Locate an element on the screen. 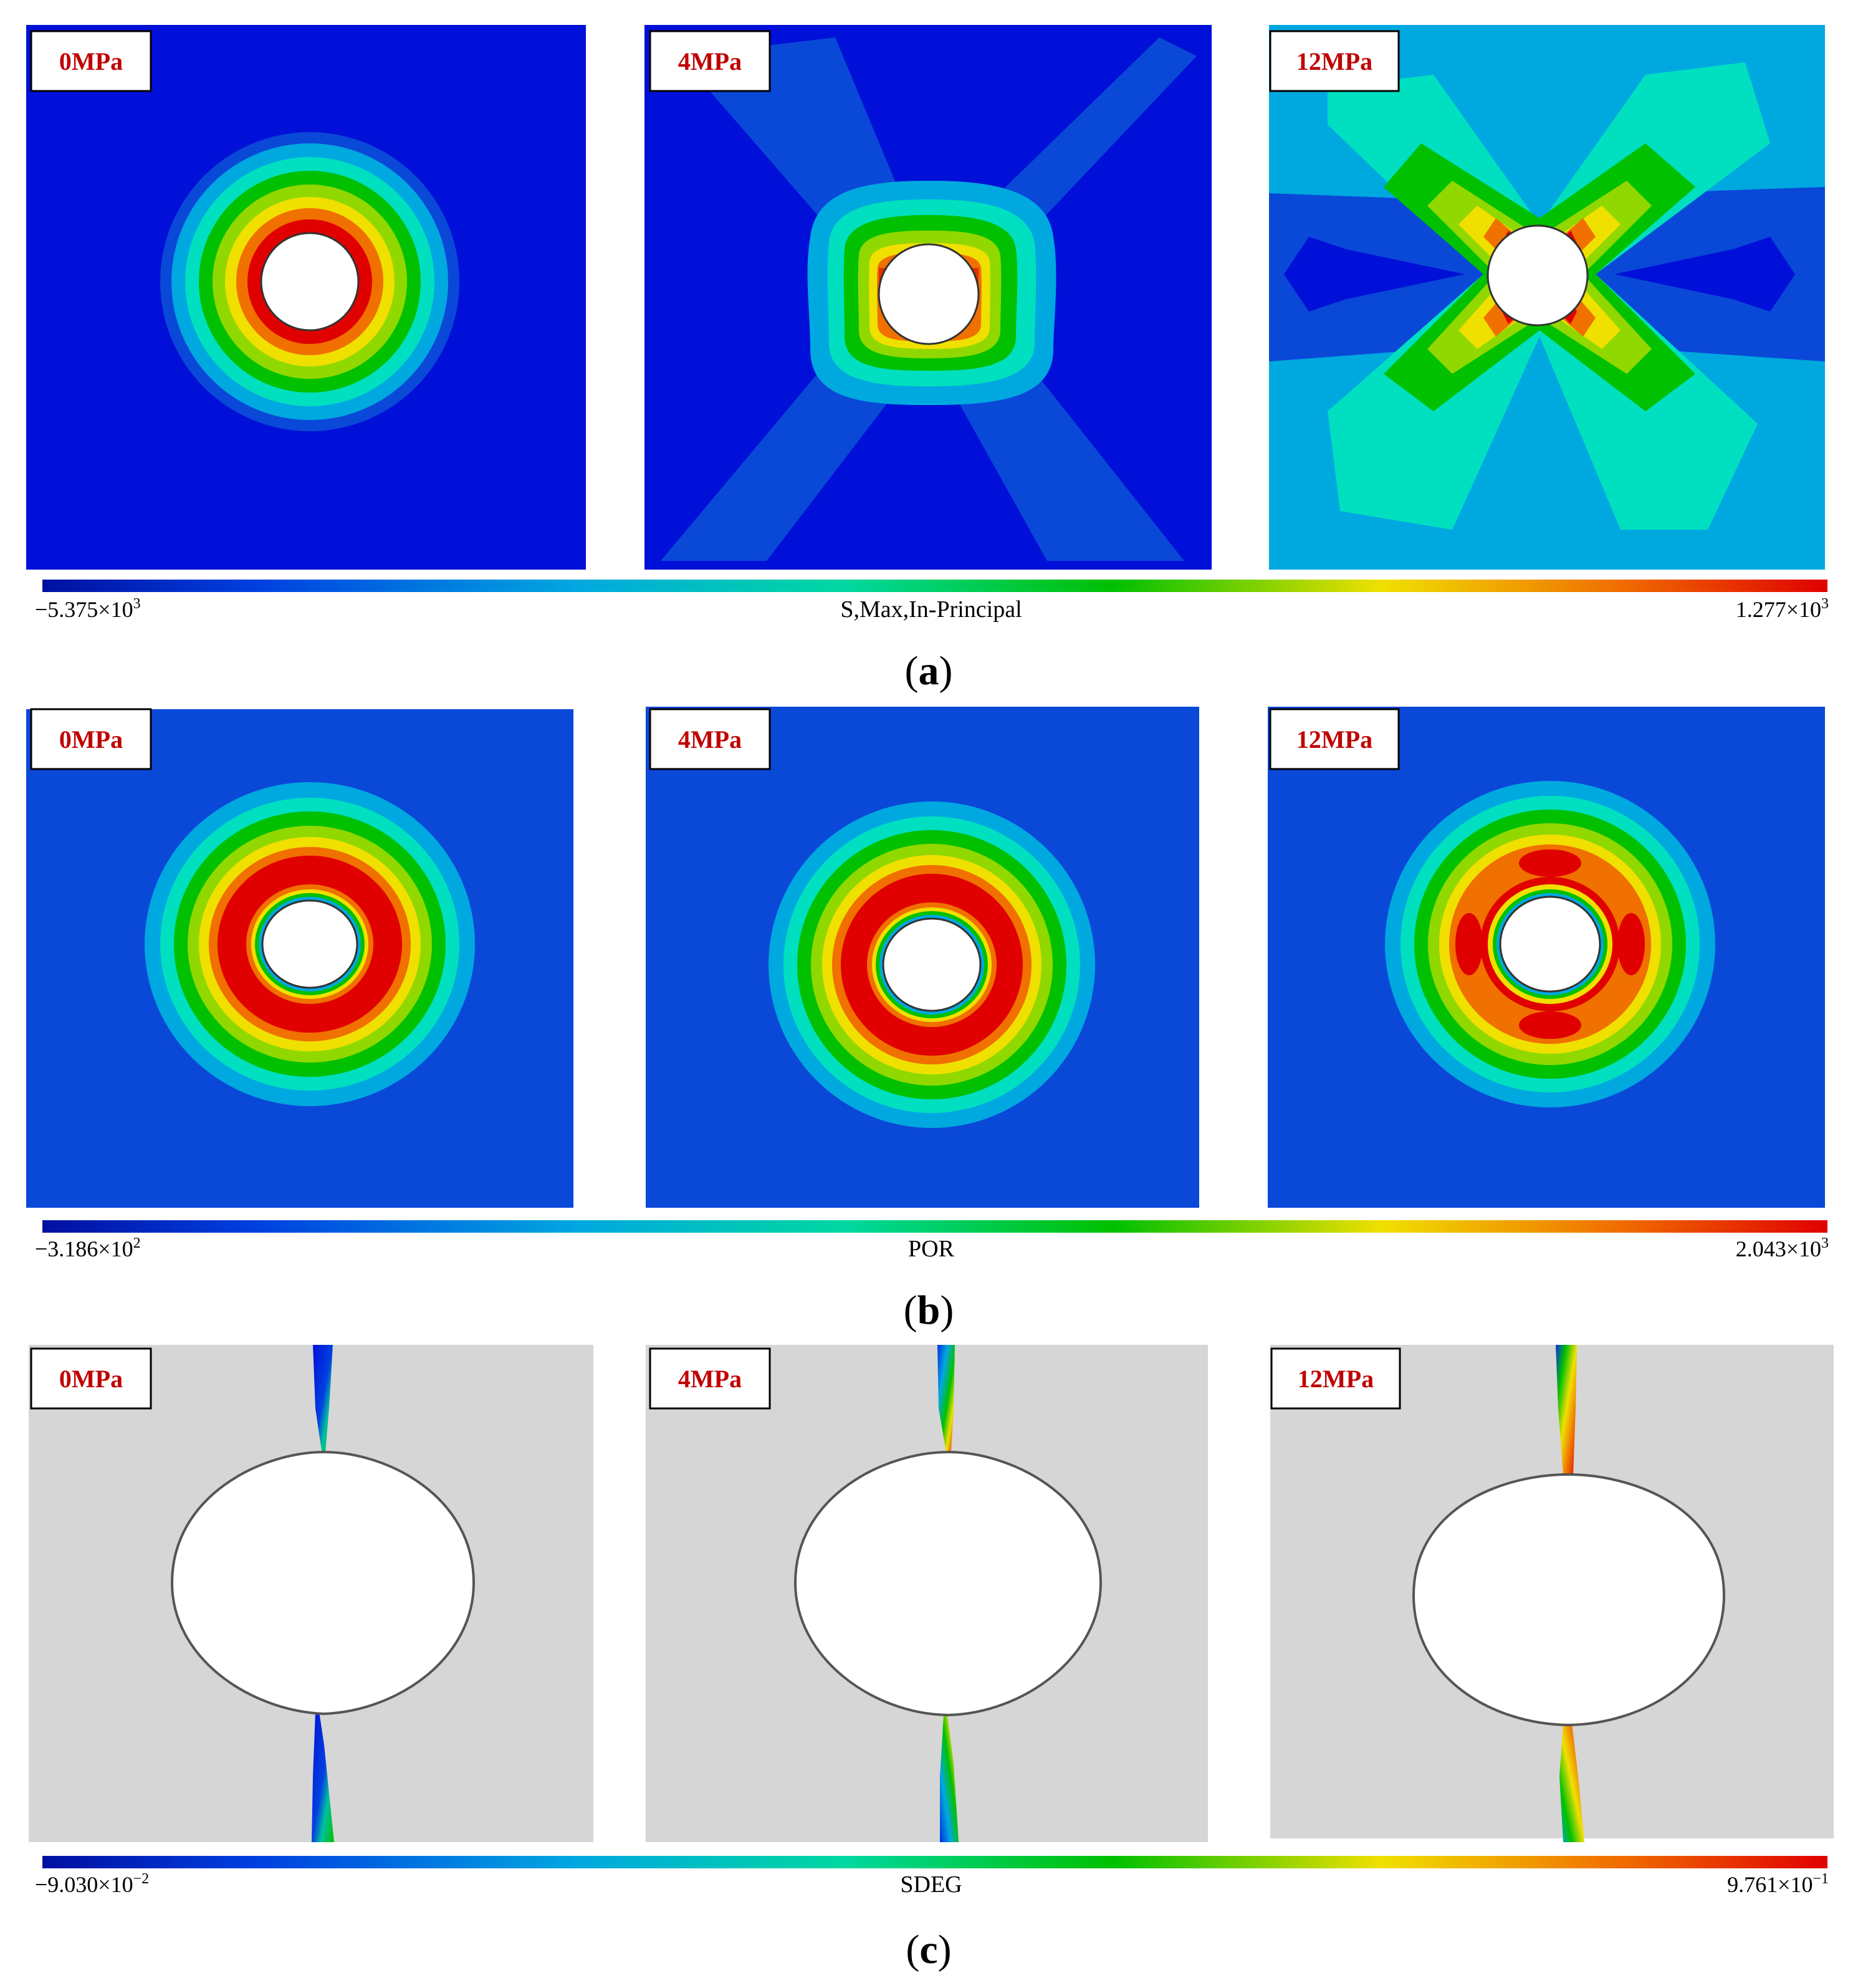 Image resolution: width=1858 pixels, height=1988 pixels. caption-c: (c) is located at coordinates (928, 1950).